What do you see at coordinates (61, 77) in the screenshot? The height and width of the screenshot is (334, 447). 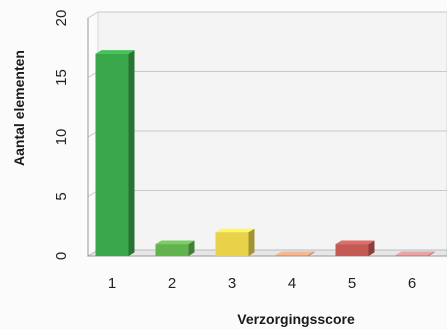 I see `y-tick-label: 15` at bounding box center [61, 77].